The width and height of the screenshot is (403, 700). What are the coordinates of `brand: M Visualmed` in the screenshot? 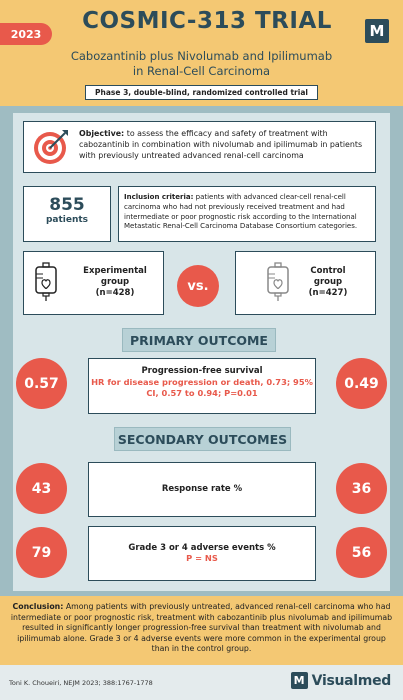 It's located at (341, 680).